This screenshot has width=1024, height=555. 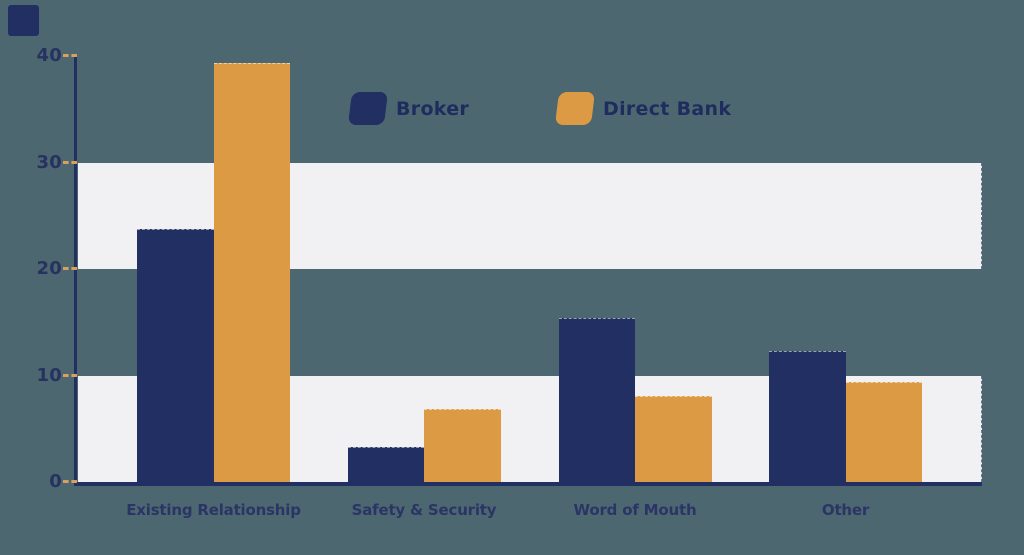 What do you see at coordinates (575, 108) in the screenshot?
I see `legend-swatch-direct-bank` at bounding box center [575, 108].